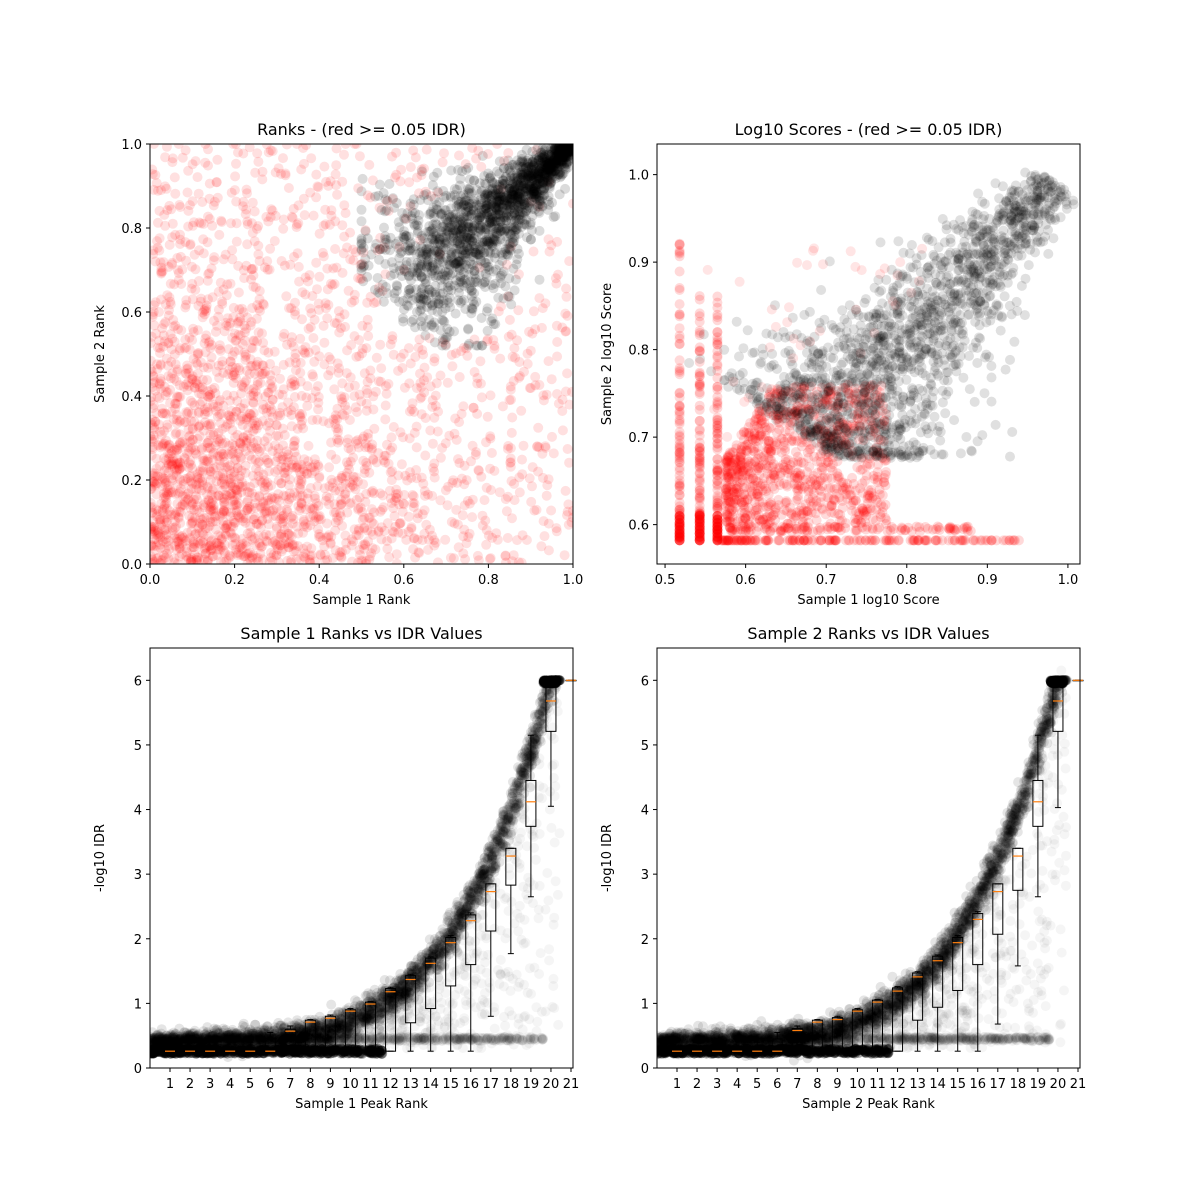 The width and height of the screenshot is (1200, 1204). I want to click on ranks-xtick-label: 0.2, so click(234, 580).